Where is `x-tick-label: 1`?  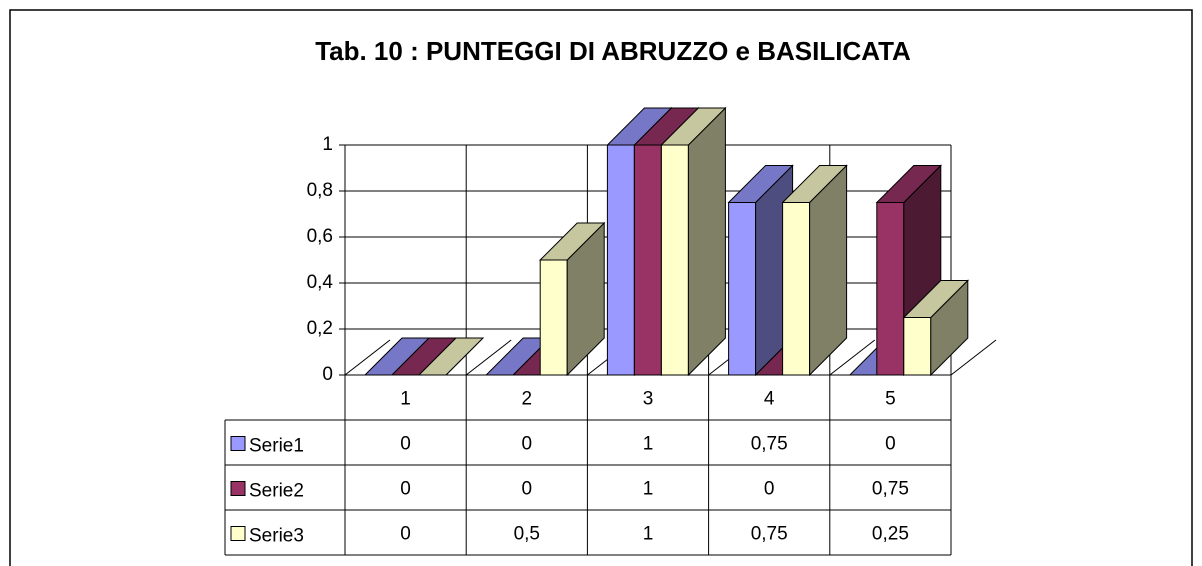 x-tick-label: 1 is located at coordinates (405, 399).